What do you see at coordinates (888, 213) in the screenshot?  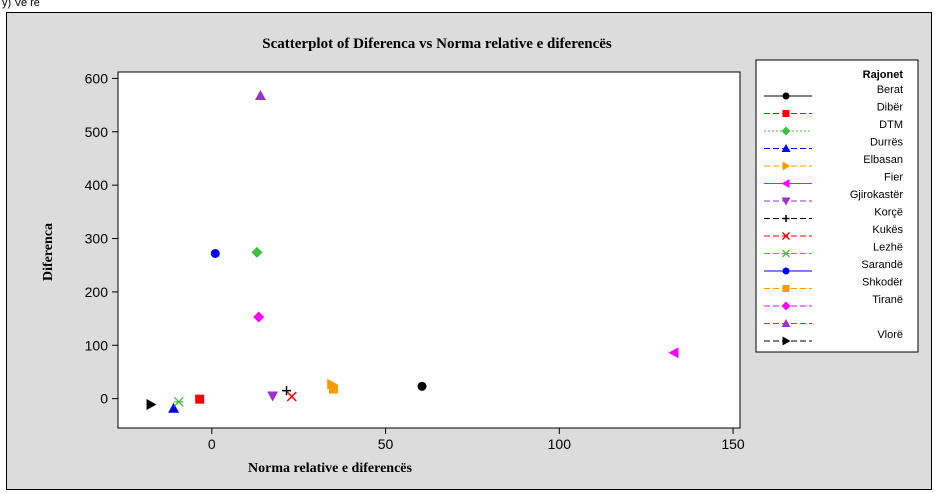 I see `legend-label: Korçë` at bounding box center [888, 213].